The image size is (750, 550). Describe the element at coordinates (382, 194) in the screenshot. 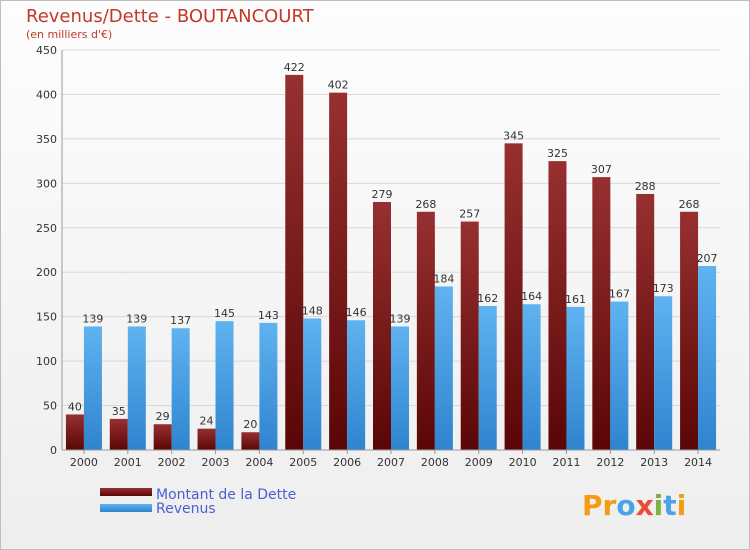

I see `bar-debt-value-label: 279` at that location.